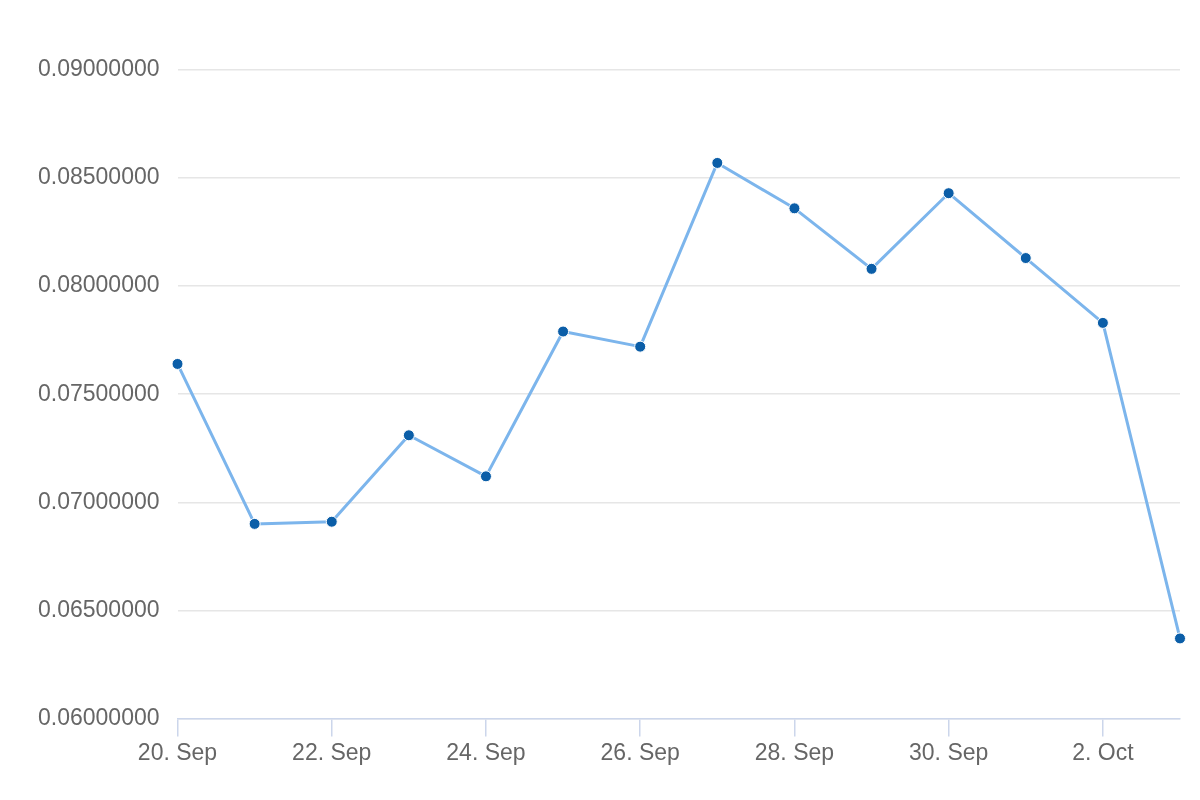 Image resolution: width=1200 pixels, height=800 pixels. I want to click on x-tick-label: 22. Sep, so click(332, 751).